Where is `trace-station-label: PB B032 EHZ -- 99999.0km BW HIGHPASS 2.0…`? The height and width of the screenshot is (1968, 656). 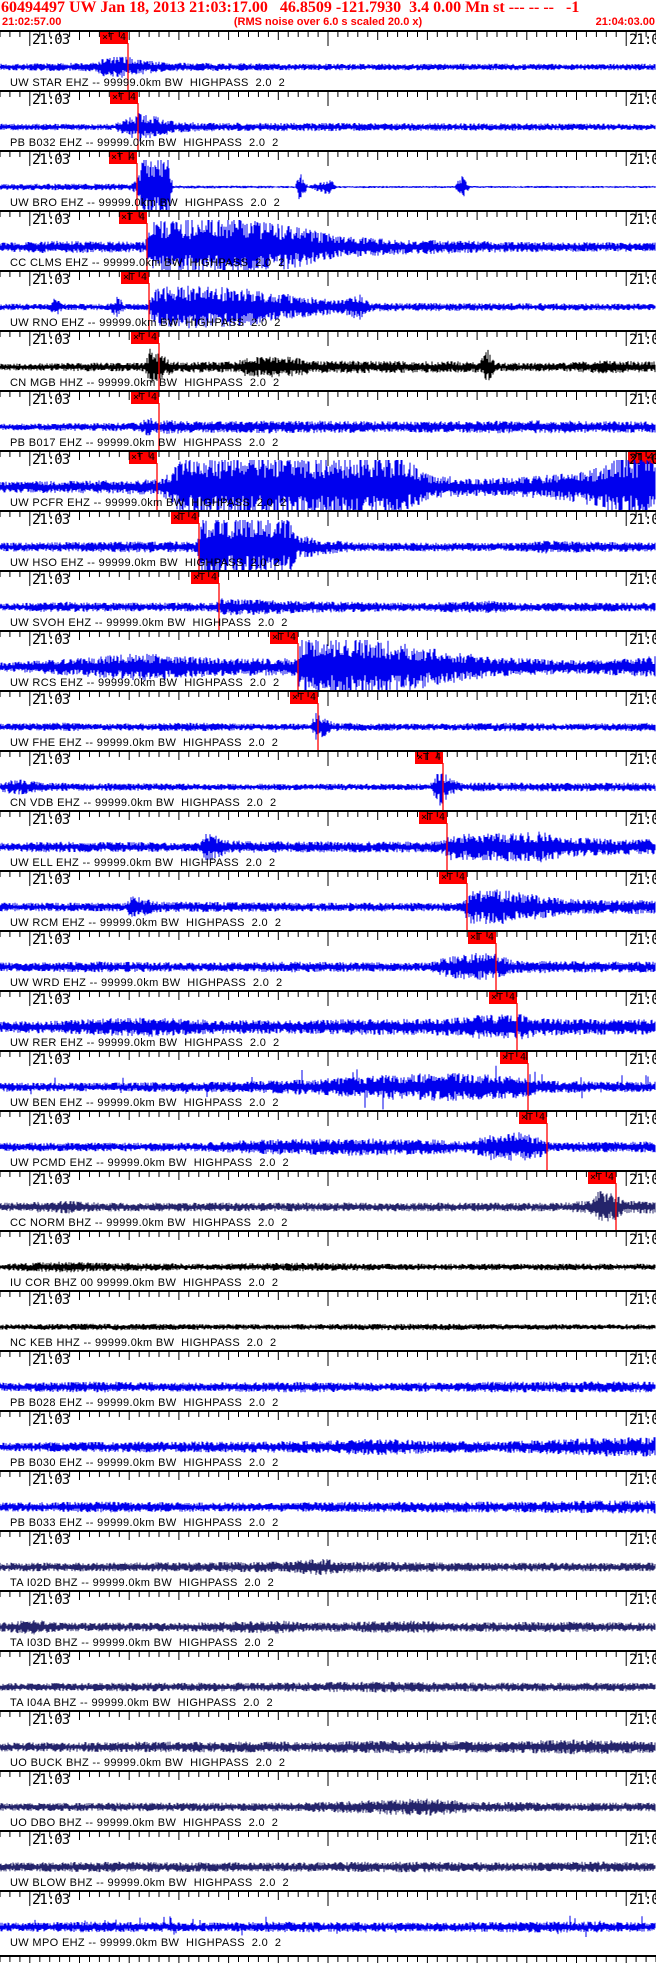 trace-station-label: PB B032 EHZ -- 99999.0km BW HIGHPASS 2.0… is located at coordinates (144, 143).